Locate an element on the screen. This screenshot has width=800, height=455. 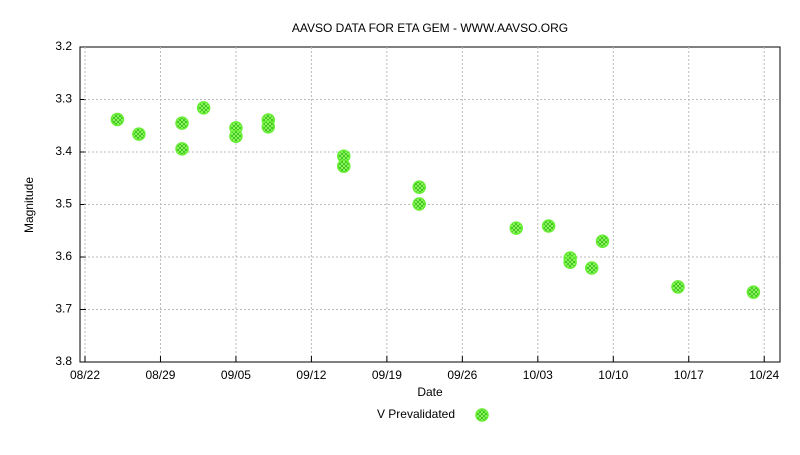
legend-marker is located at coordinates (482, 415).